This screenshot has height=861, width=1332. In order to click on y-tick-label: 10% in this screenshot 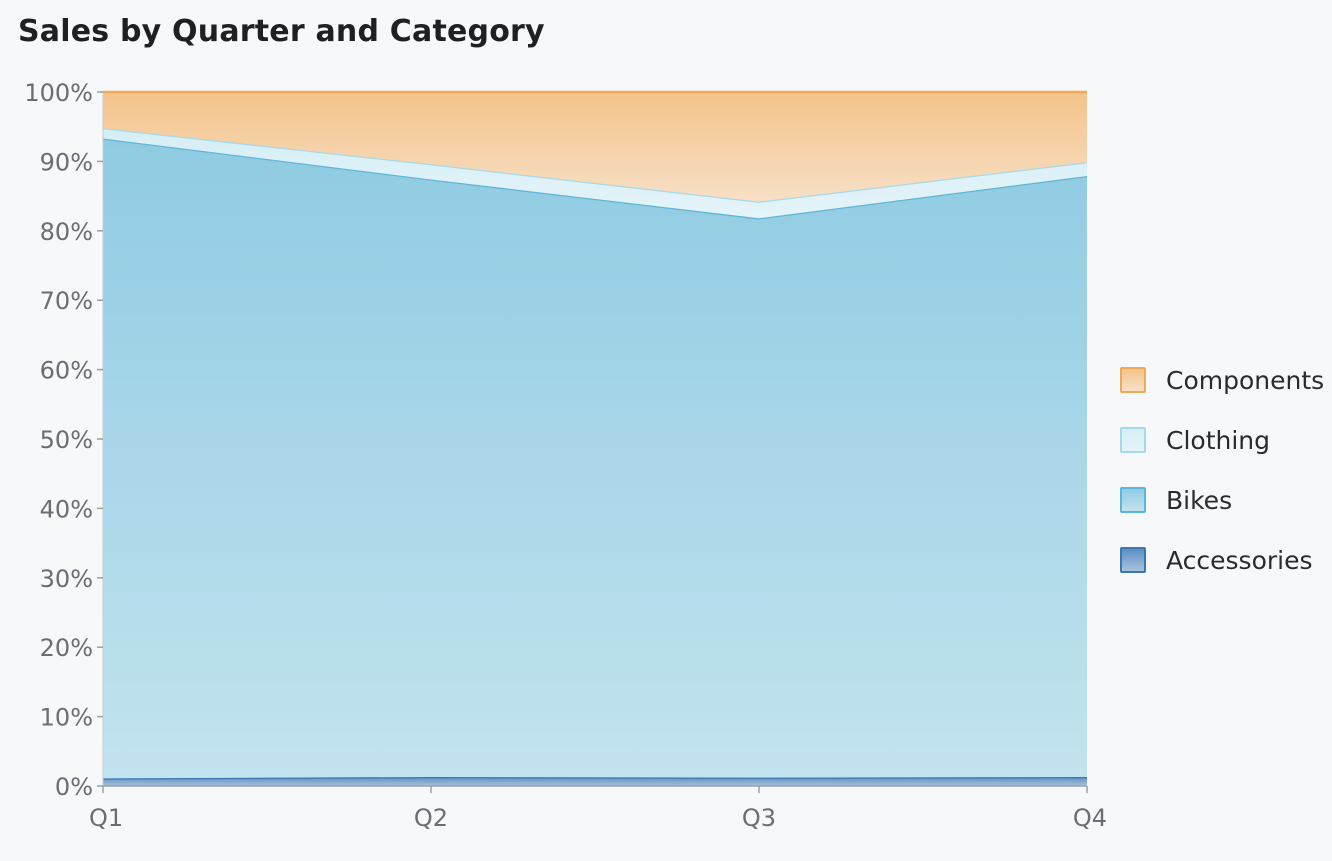, I will do `click(66, 718)`.